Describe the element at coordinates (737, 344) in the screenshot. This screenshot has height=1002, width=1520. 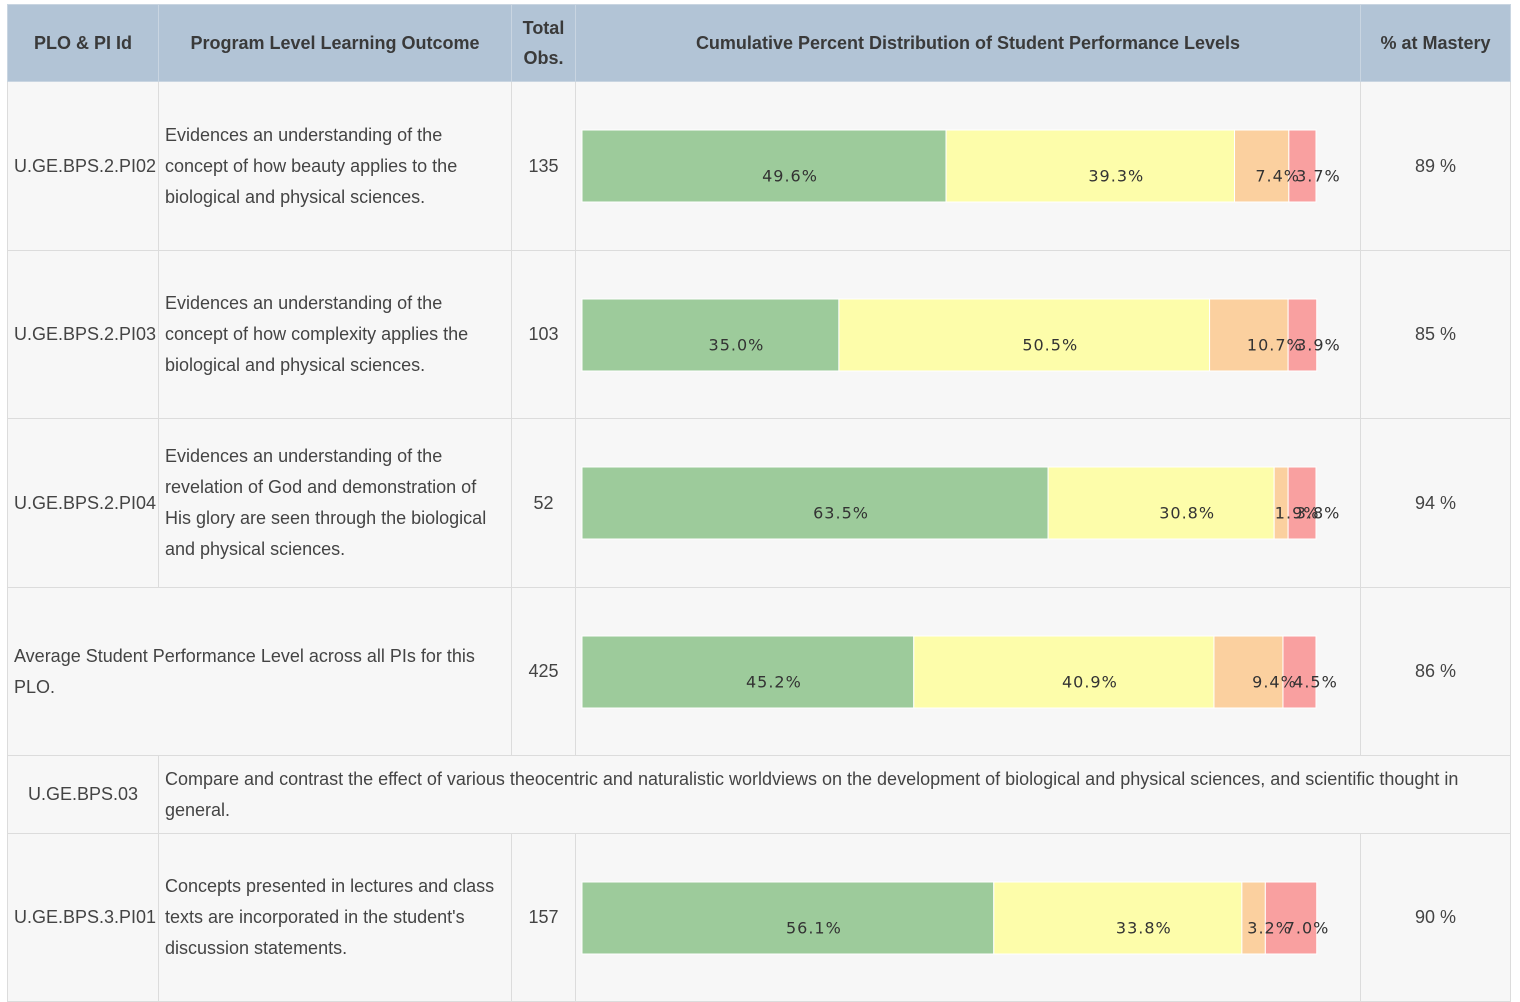
I see `bar-label: 35.0%` at that location.